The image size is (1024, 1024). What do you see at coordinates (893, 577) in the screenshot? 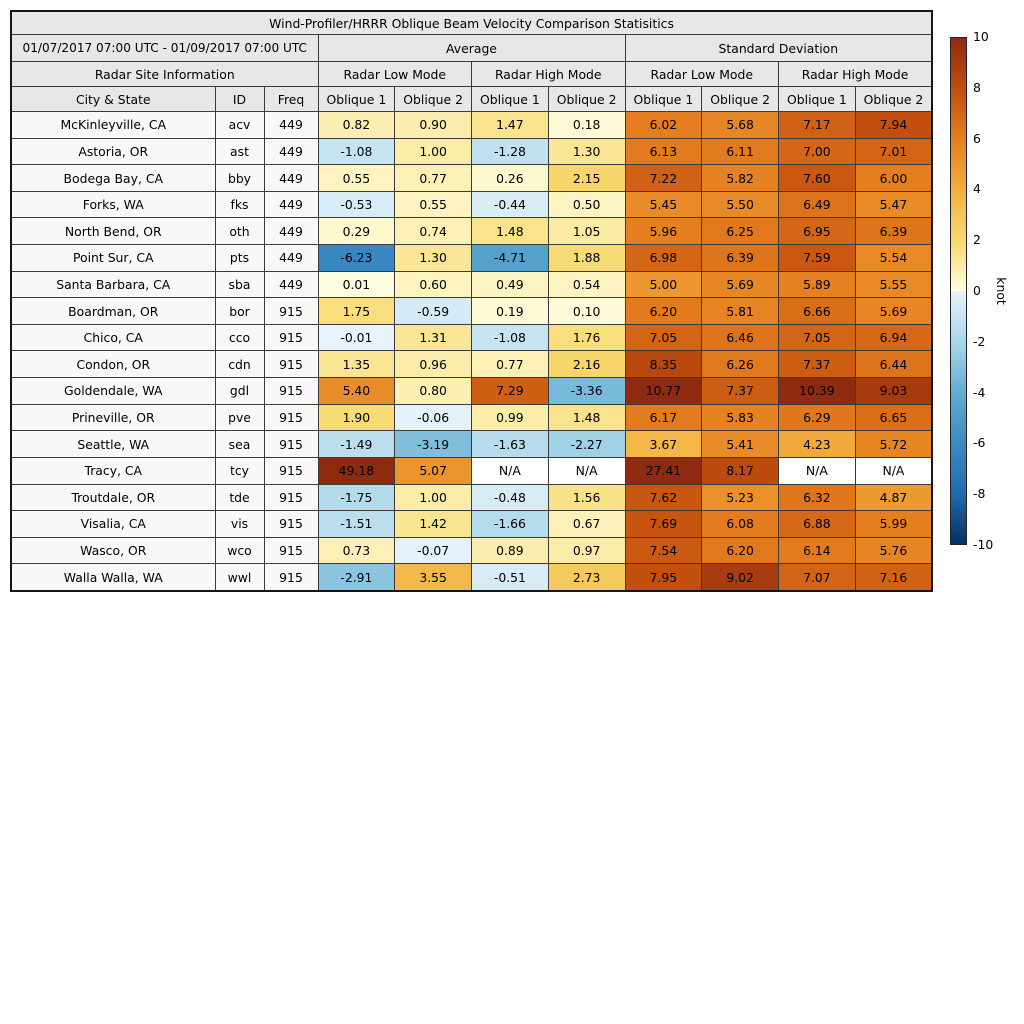
I see `value-cell-std-high-oblique2: 7.16` at bounding box center [893, 577].